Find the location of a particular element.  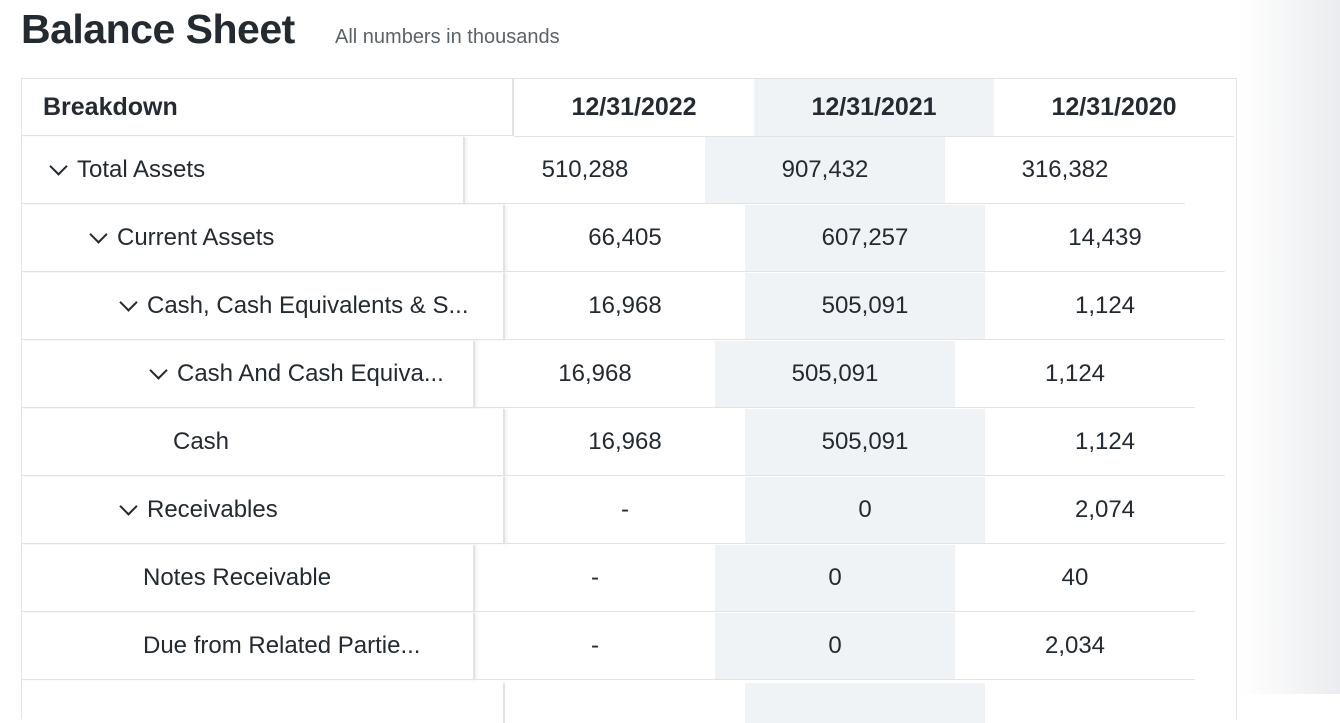

row-label: Receivables is located at coordinates (263, 510).